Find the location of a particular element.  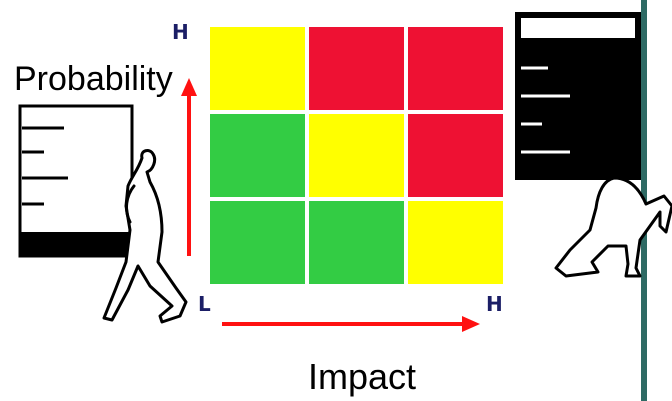

right-panel is located at coordinates (578, 96).